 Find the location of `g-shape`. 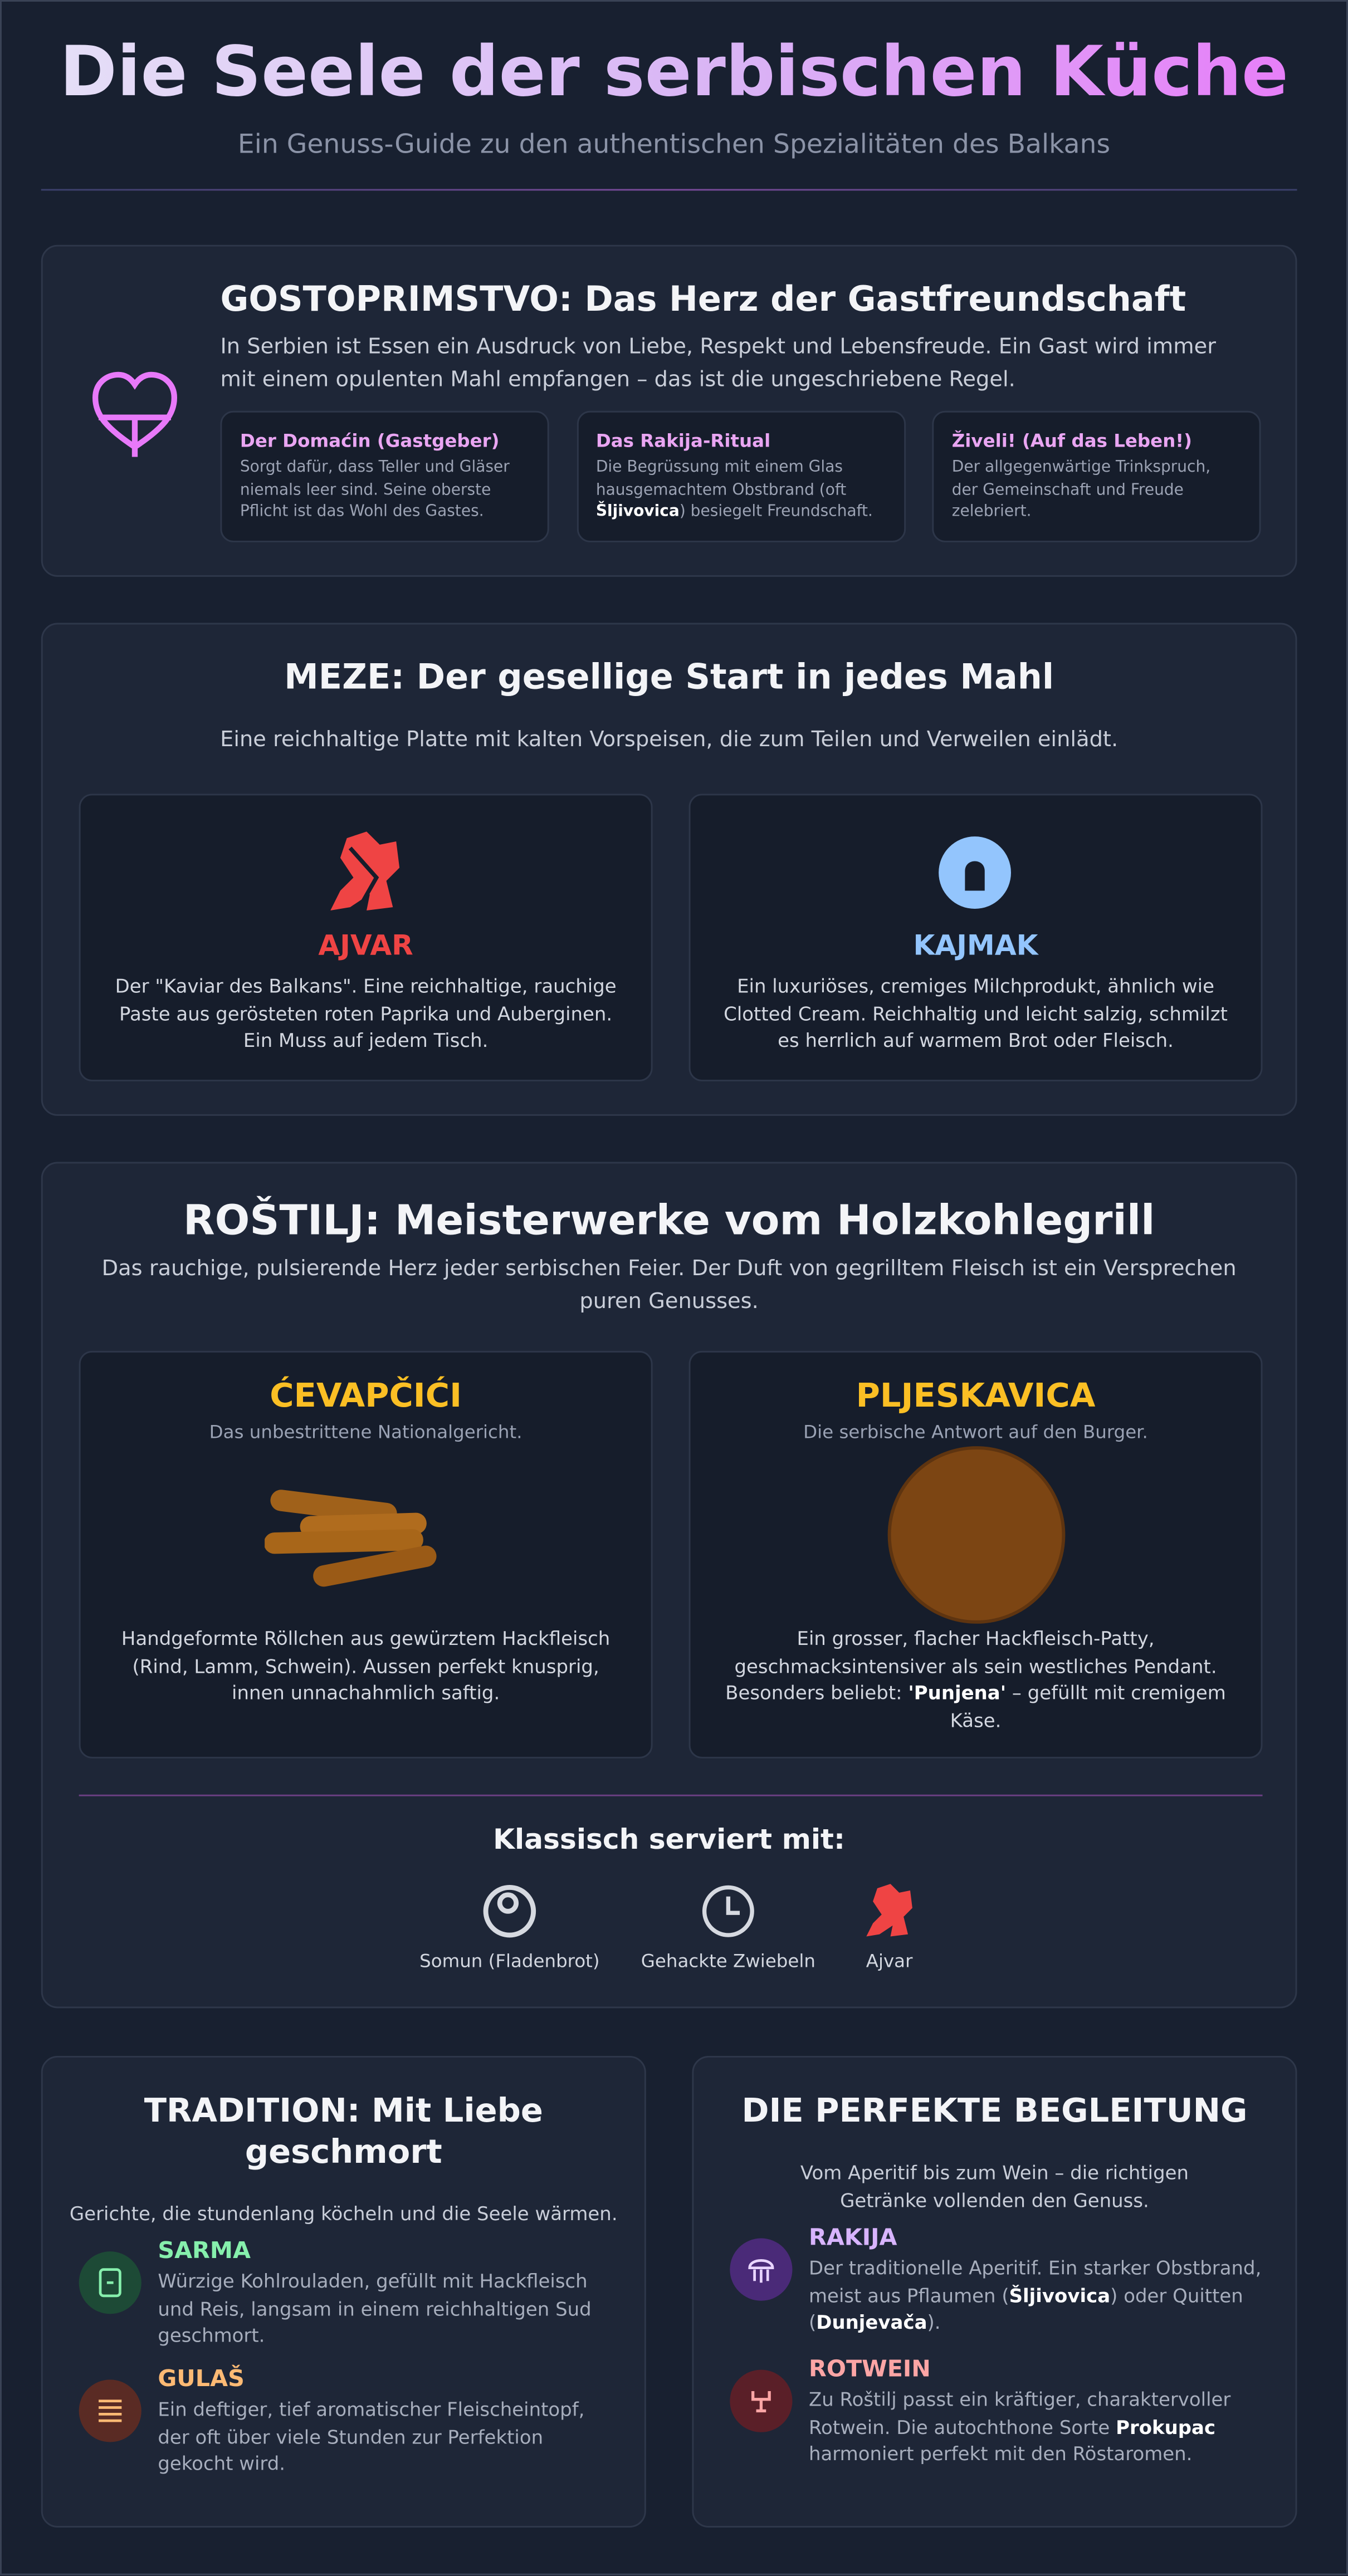

g-shape is located at coordinates (761, 2276).